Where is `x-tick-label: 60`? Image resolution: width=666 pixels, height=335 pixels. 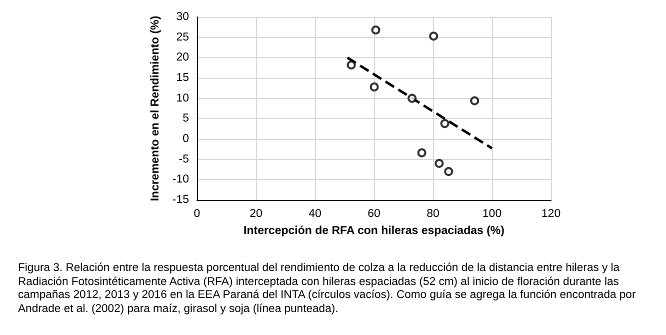
x-tick-label: 60 is located at coordinates (374, 214).